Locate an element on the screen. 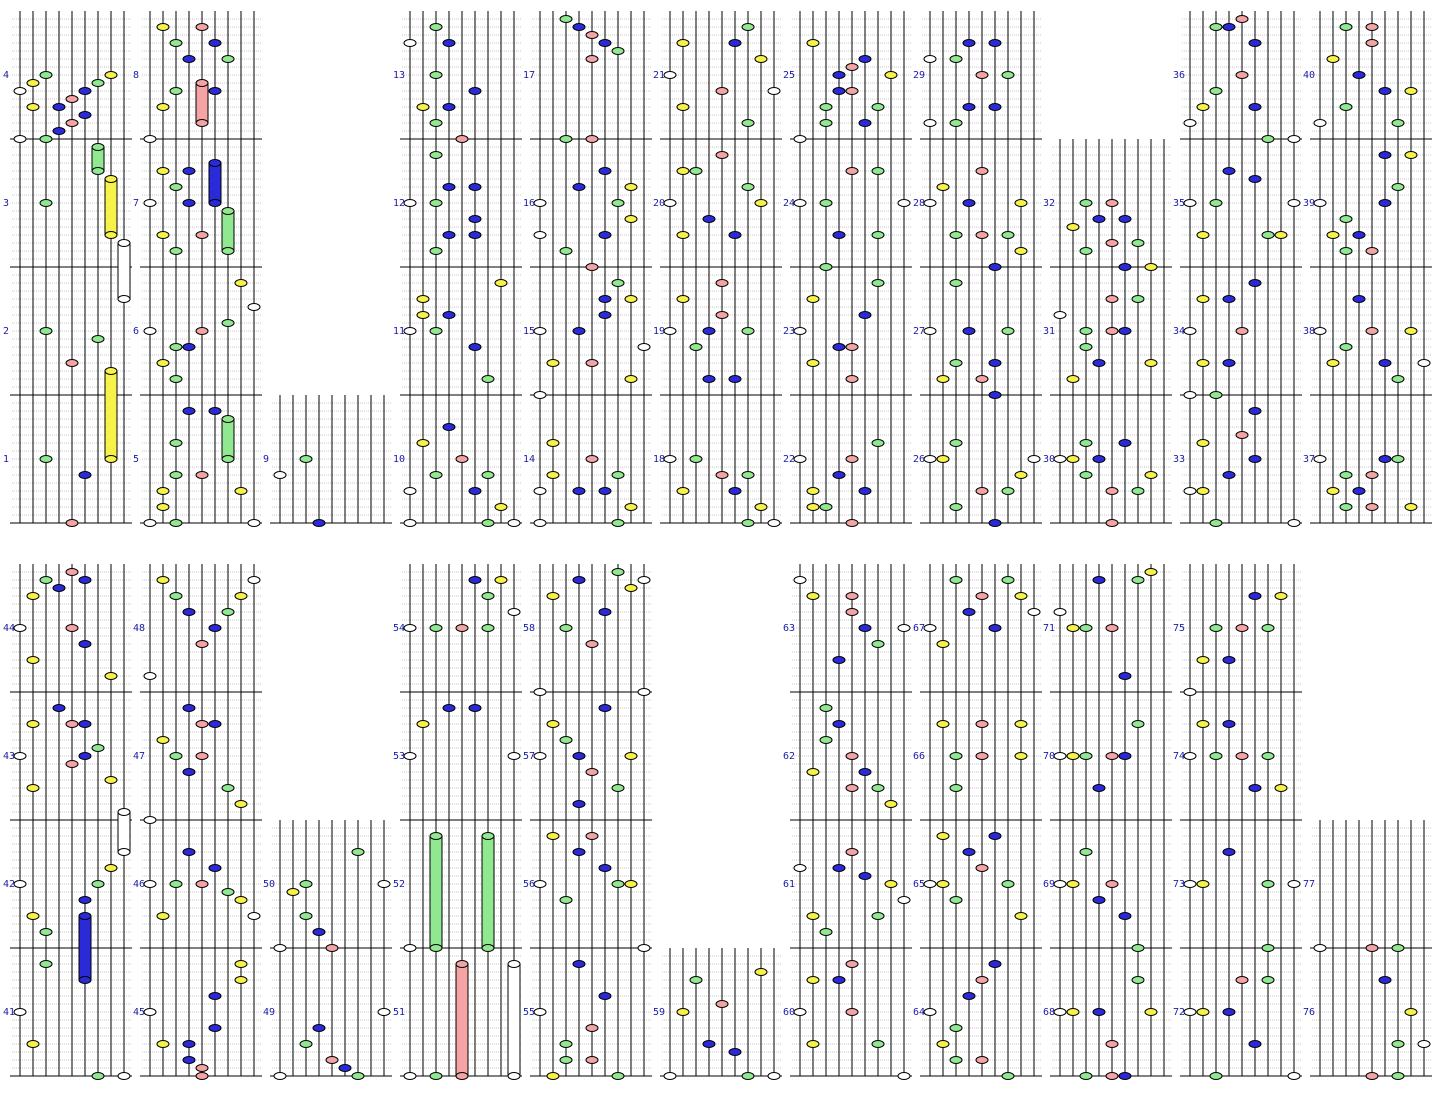 The width and height of the screenshot is (1456, 1096). measure-number: 12 is located at coordinates (399, 203).